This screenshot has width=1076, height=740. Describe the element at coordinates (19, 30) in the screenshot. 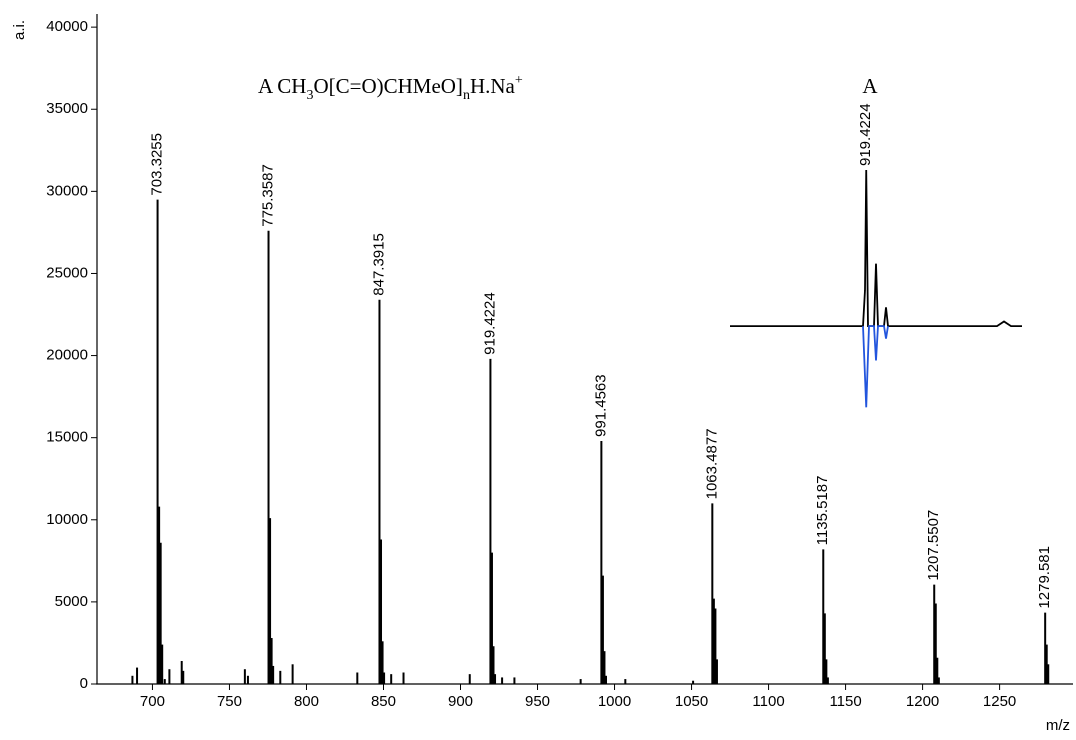

I see `y-axis-label: a.i.` at that location.